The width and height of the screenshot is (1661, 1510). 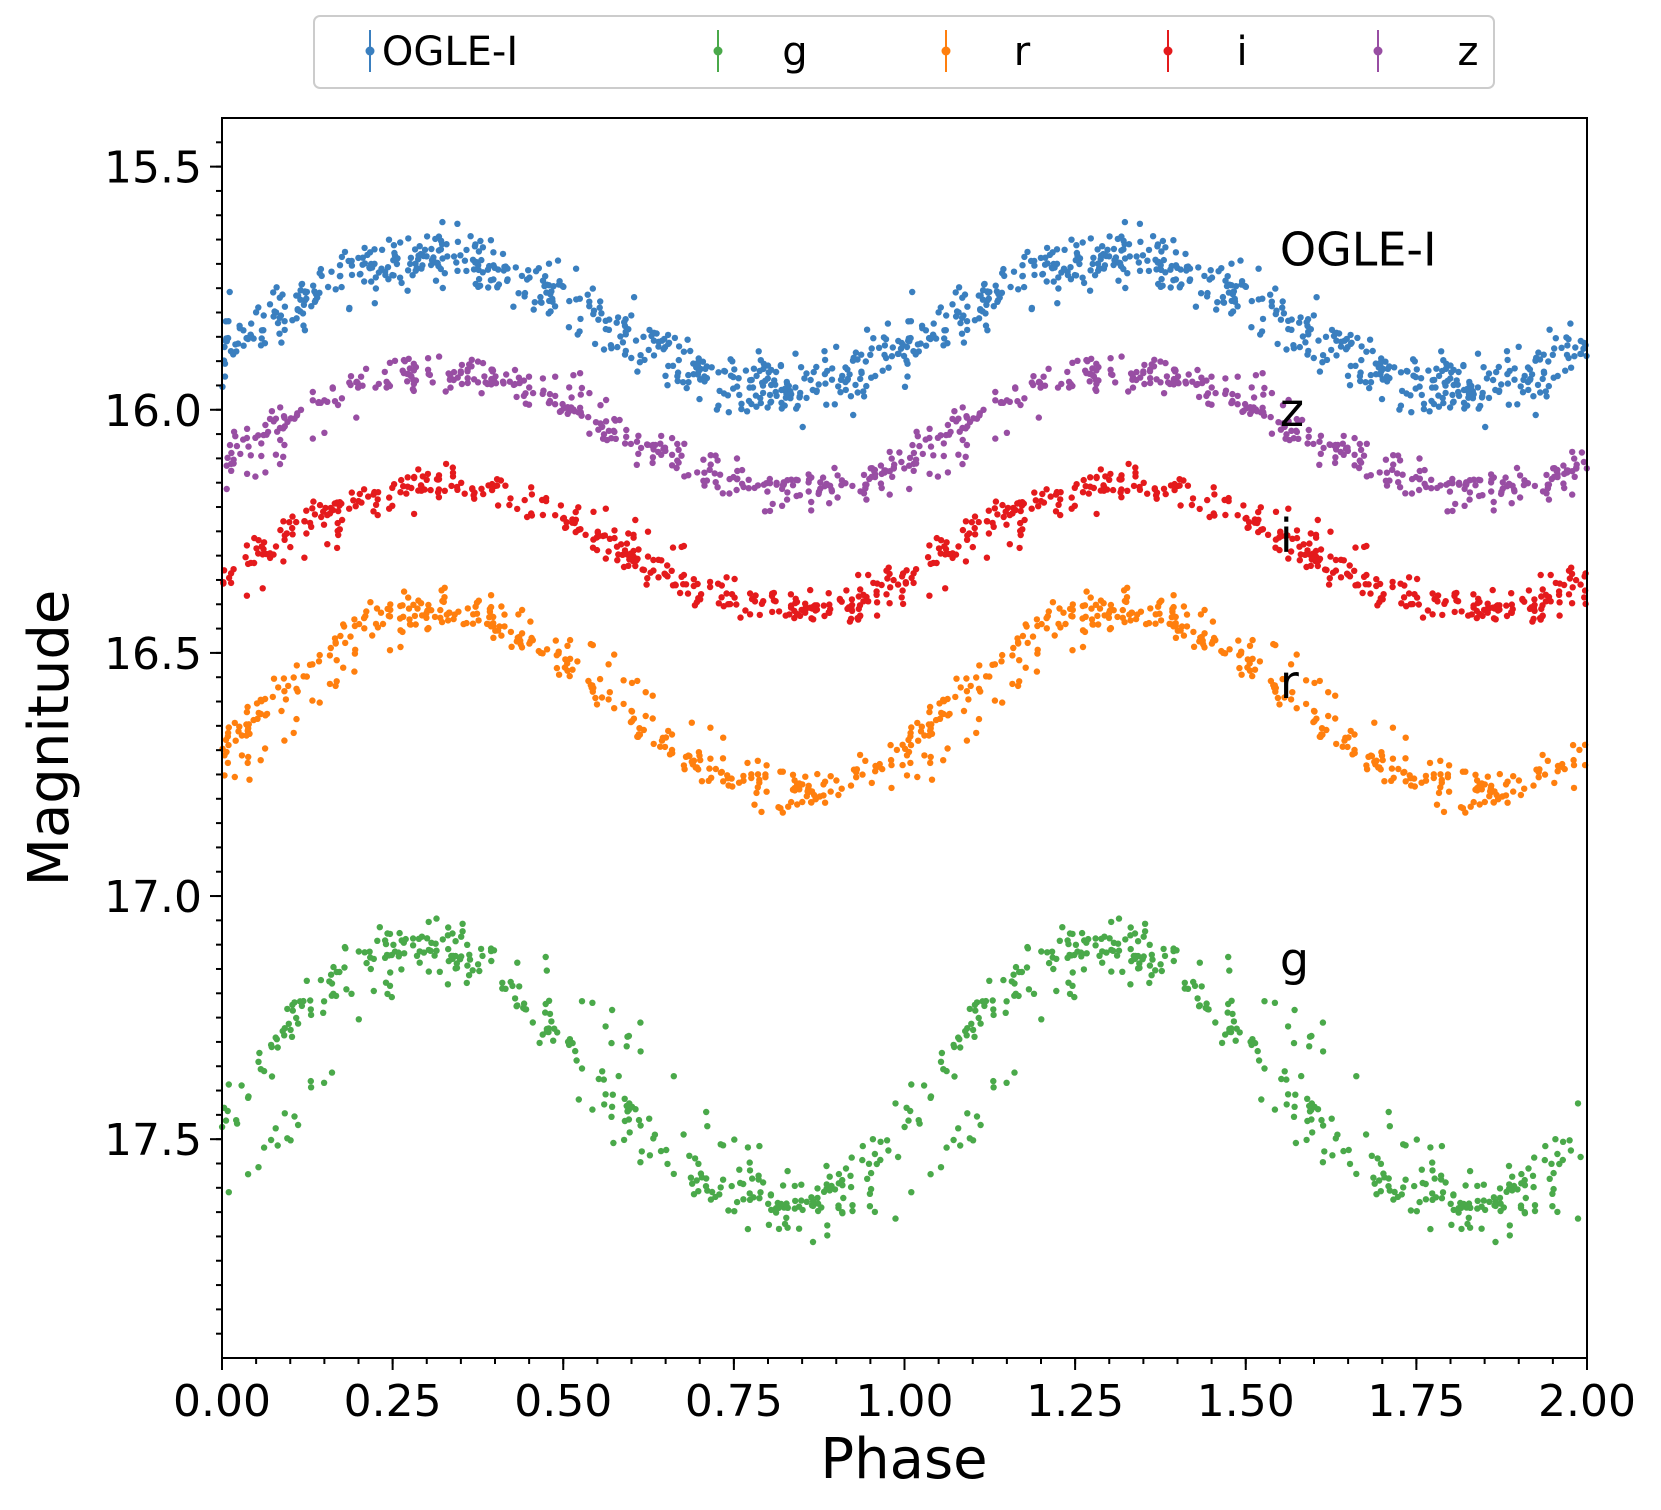 I want to click on series-z, so click(x=907, y=434).